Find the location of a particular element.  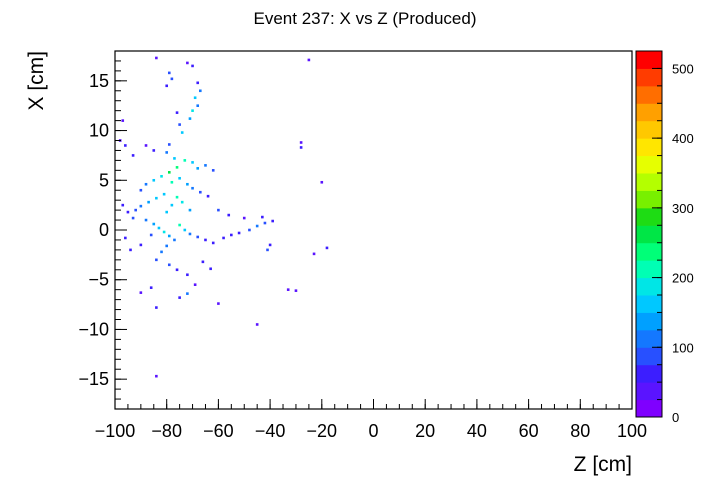

y-tick-label: 5 is located at coordinates (104, 180).